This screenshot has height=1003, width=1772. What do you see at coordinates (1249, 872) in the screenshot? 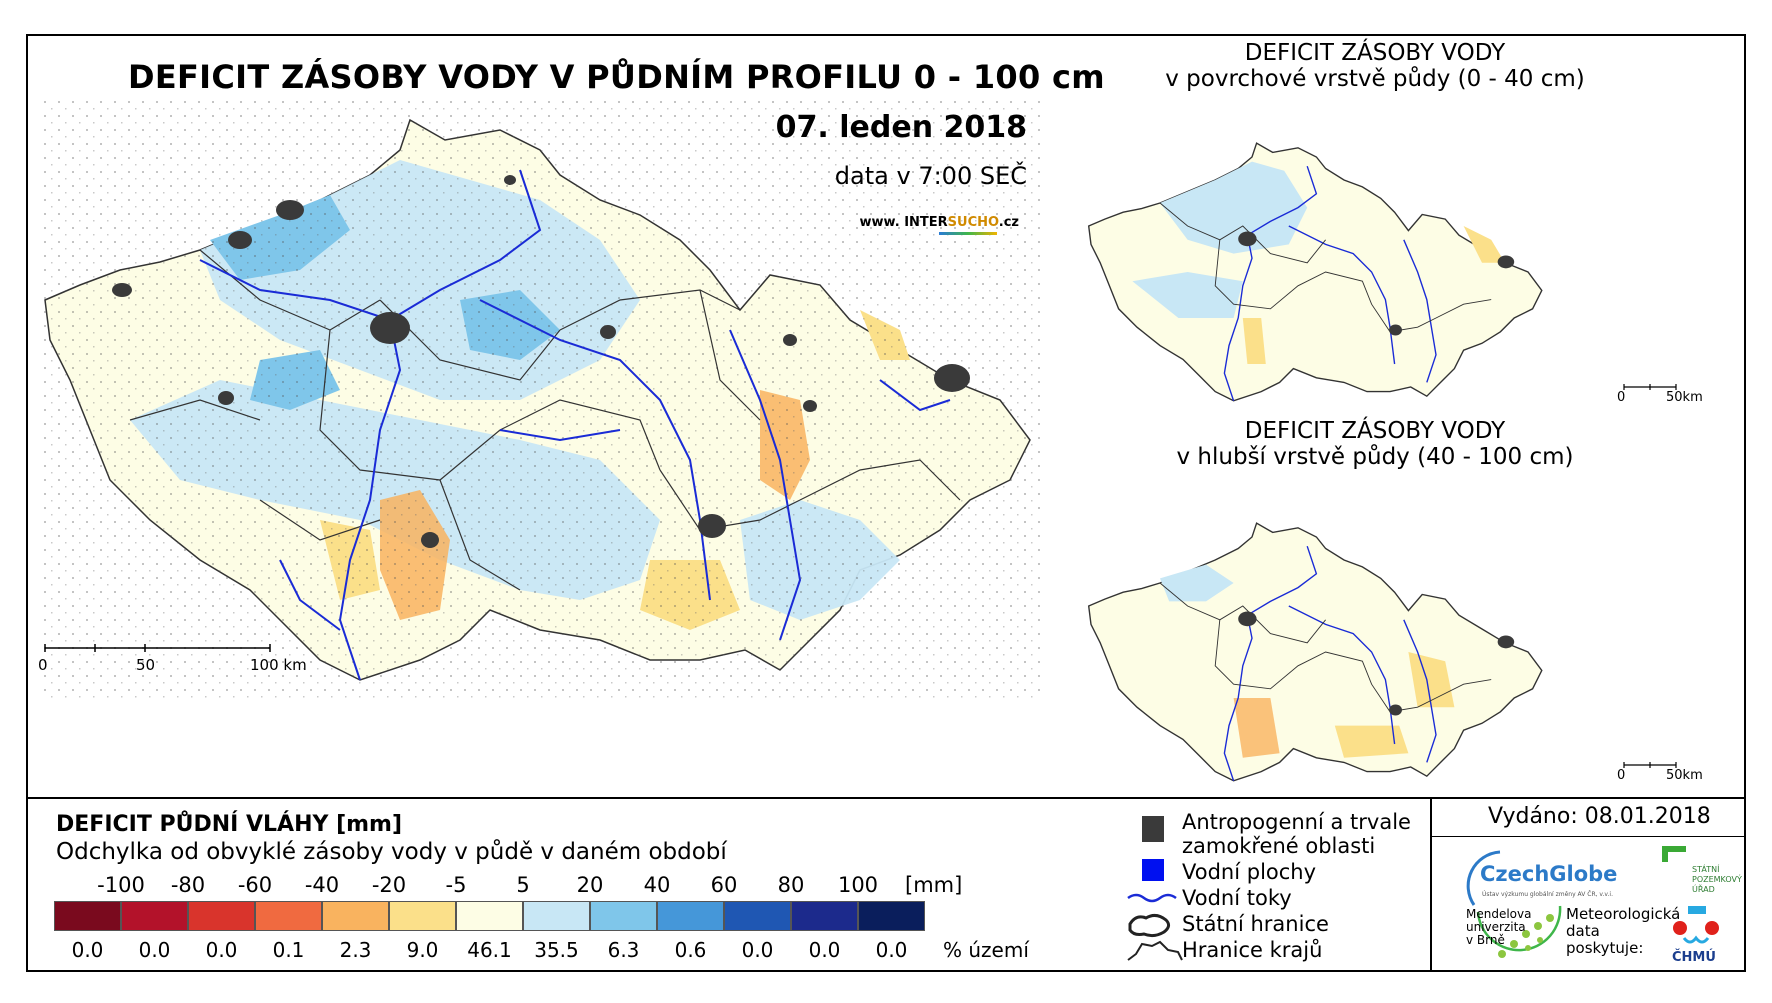
I see `key-water-bodies: Vodní plochy` at bounding box center [1249, 872].